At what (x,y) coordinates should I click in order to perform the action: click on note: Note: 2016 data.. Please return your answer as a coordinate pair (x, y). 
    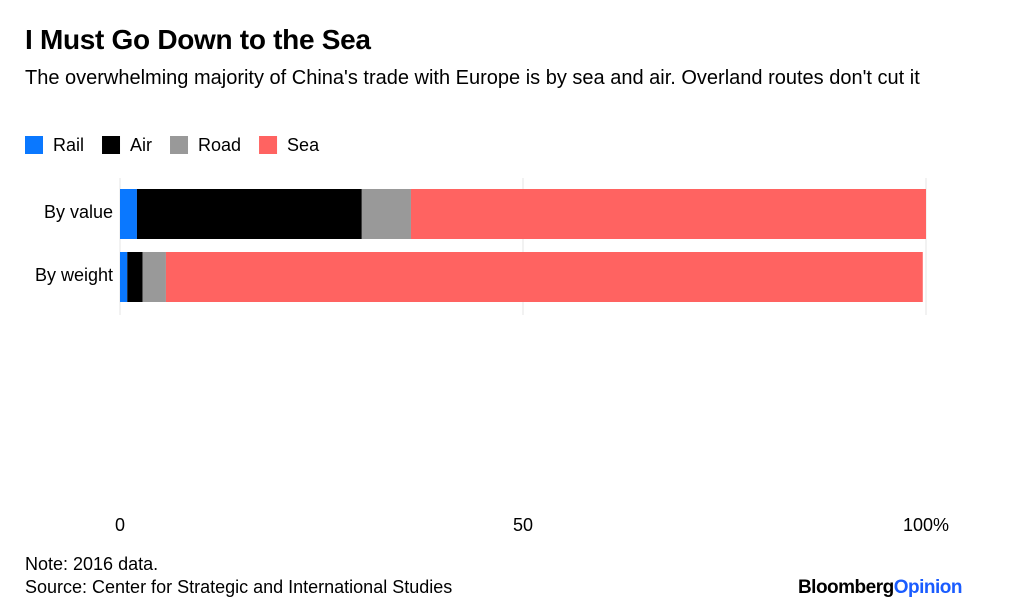
    Looking at the image, I should click on (91, 564).